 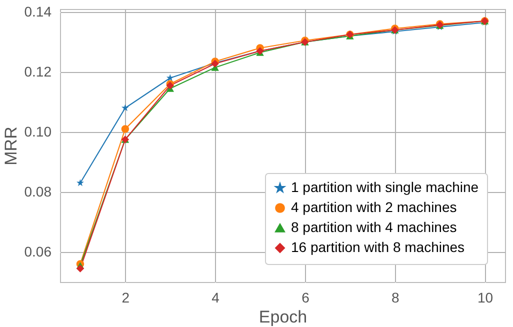 What do you see at coordinates (38, 132) in the screenshot?
I see `y-tick-label: 0.10` at bounding box center [38, 132].